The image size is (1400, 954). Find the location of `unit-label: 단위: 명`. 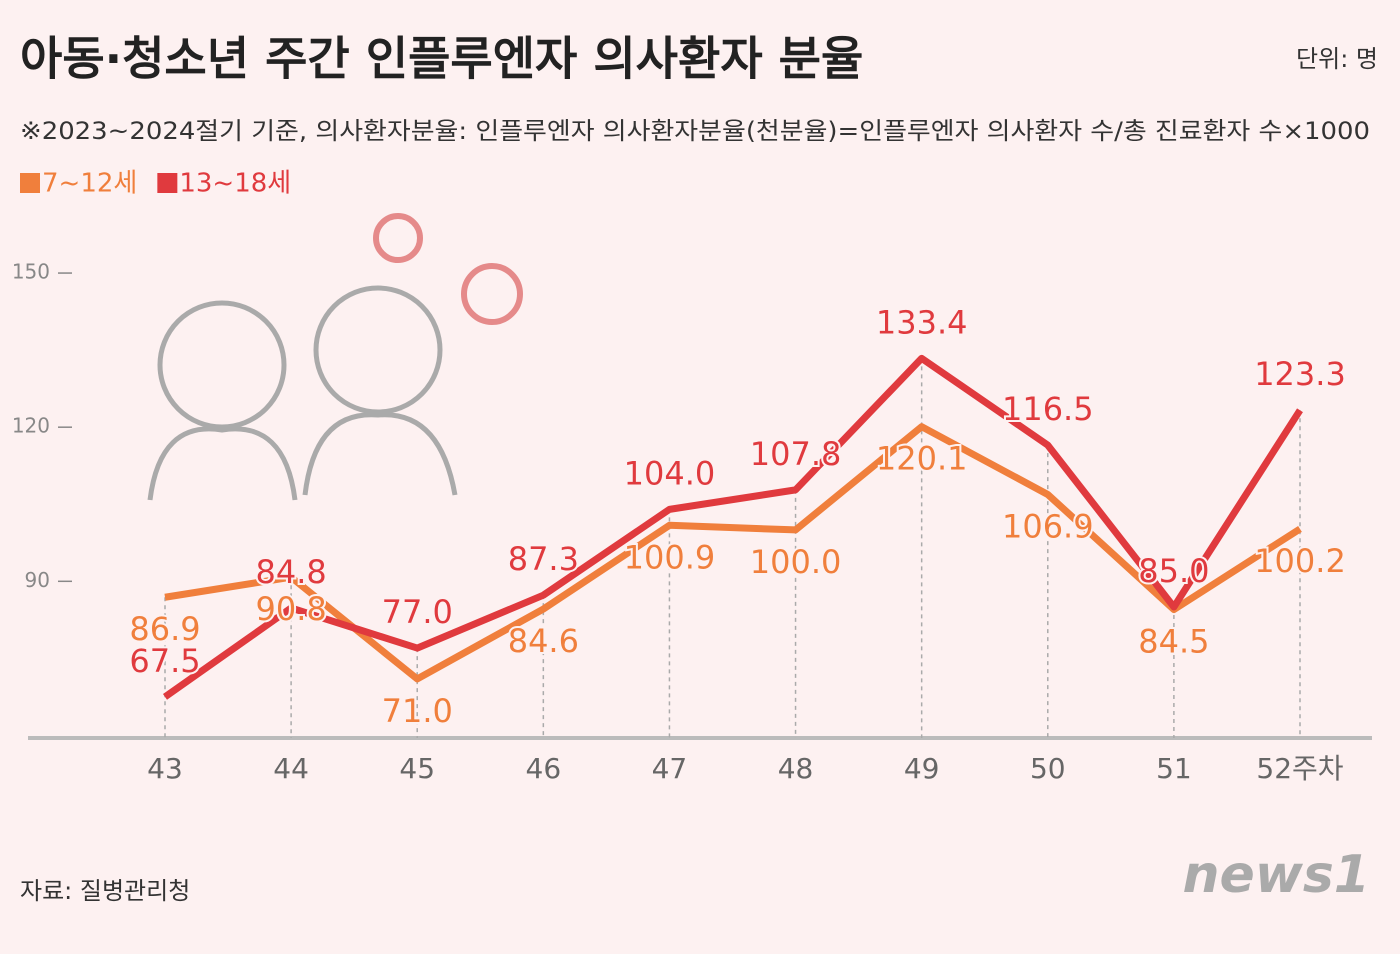

unit-label: 단위: 명 is located at coordinates (1337, 59).